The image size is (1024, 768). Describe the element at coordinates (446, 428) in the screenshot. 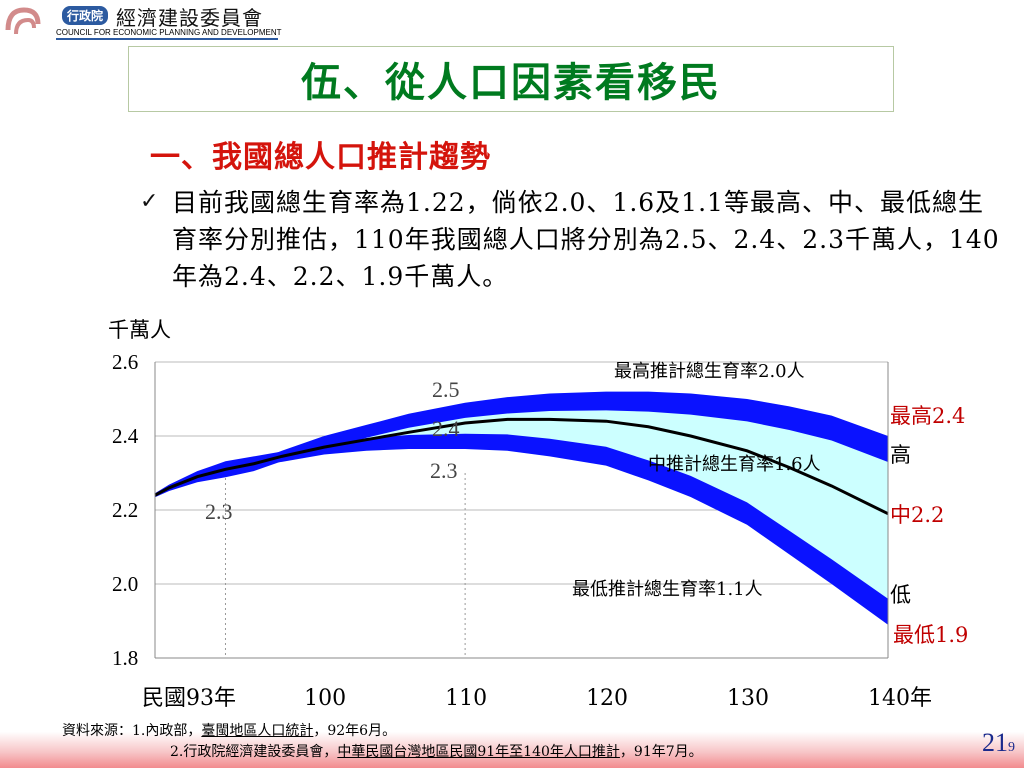

I see `label-110-mid: 2.4` at that location.